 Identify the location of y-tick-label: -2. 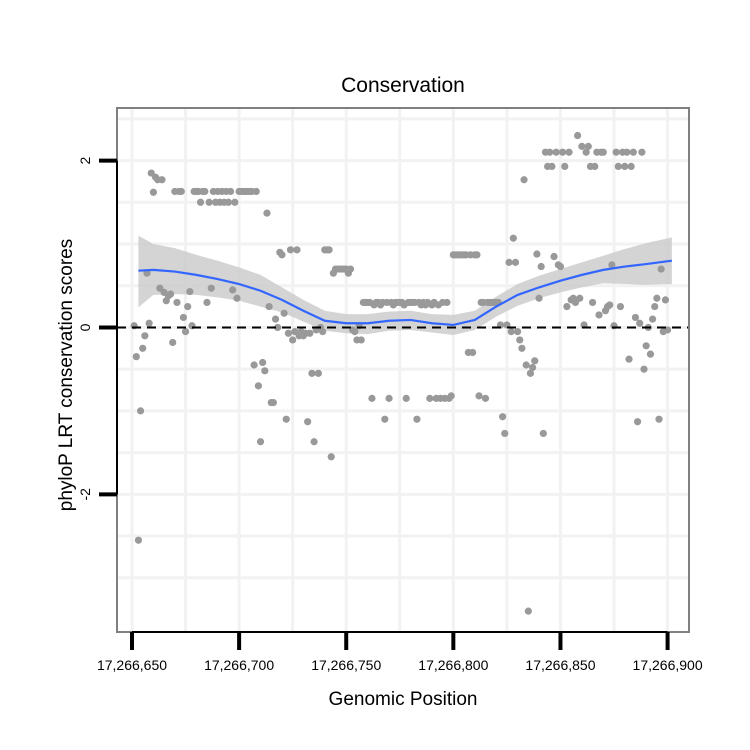
(85, 494).